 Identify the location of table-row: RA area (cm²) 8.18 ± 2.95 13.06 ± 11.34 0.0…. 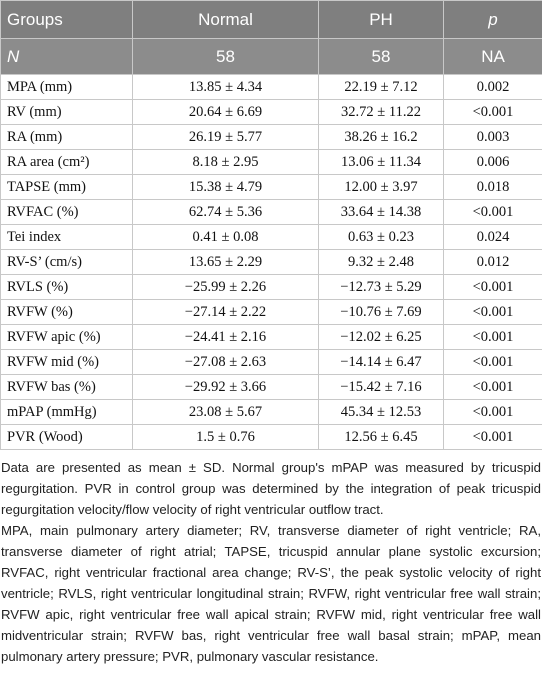
(271, 162).